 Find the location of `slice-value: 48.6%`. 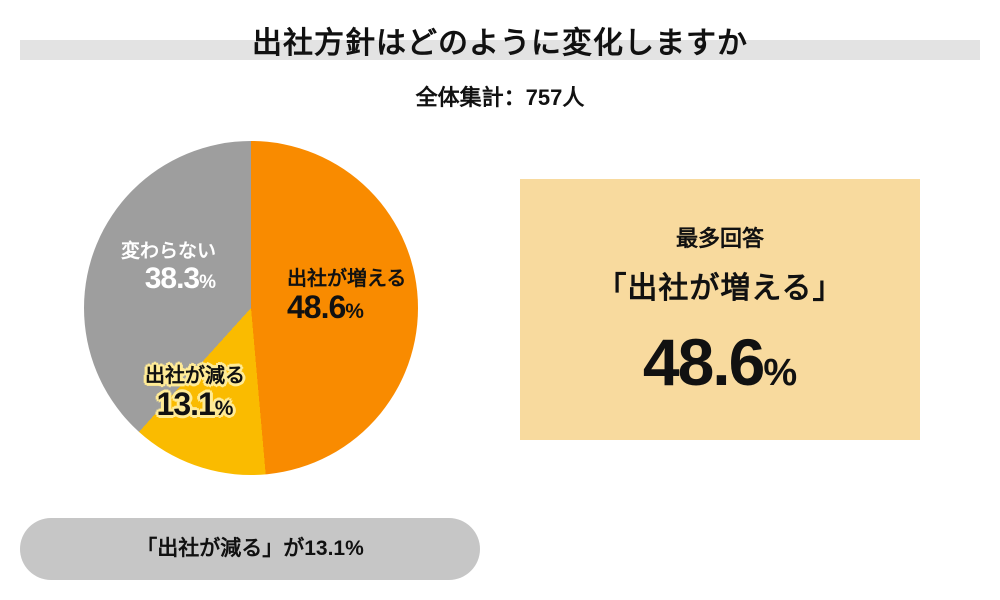

slice-value: 48.6% is located at coordinates (325, 307).